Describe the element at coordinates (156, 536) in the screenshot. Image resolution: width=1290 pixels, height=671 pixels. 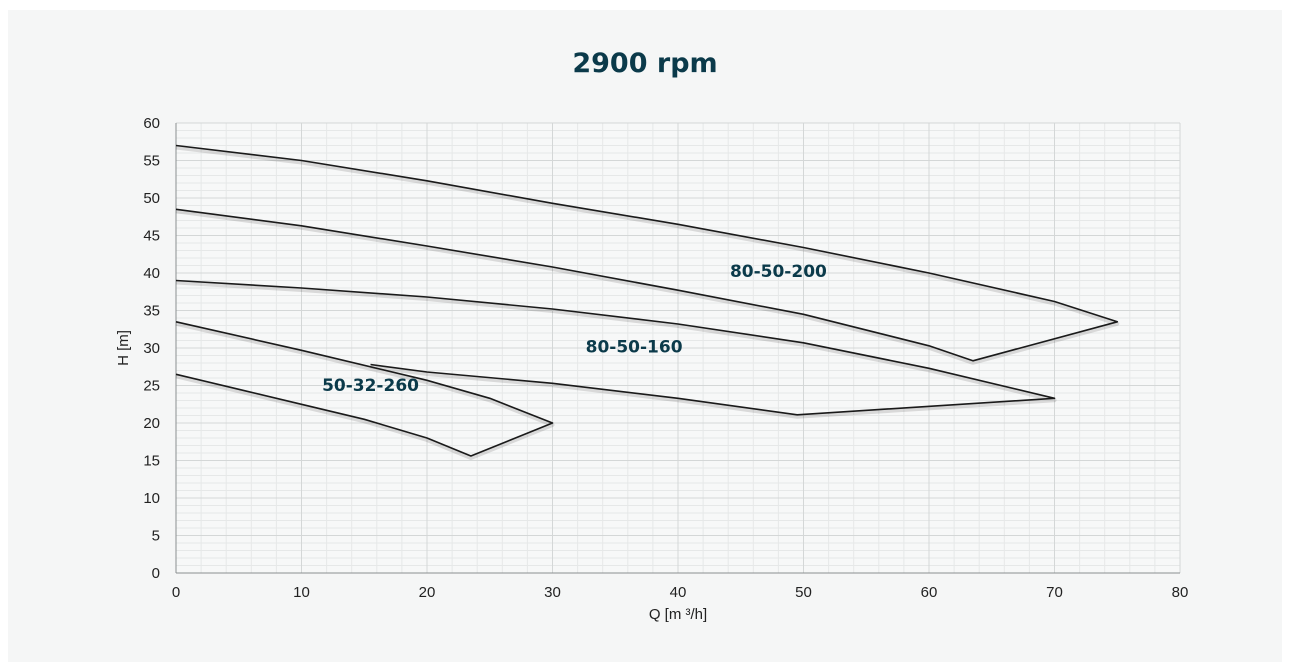
I see `y-tick-label: 5` at that location.